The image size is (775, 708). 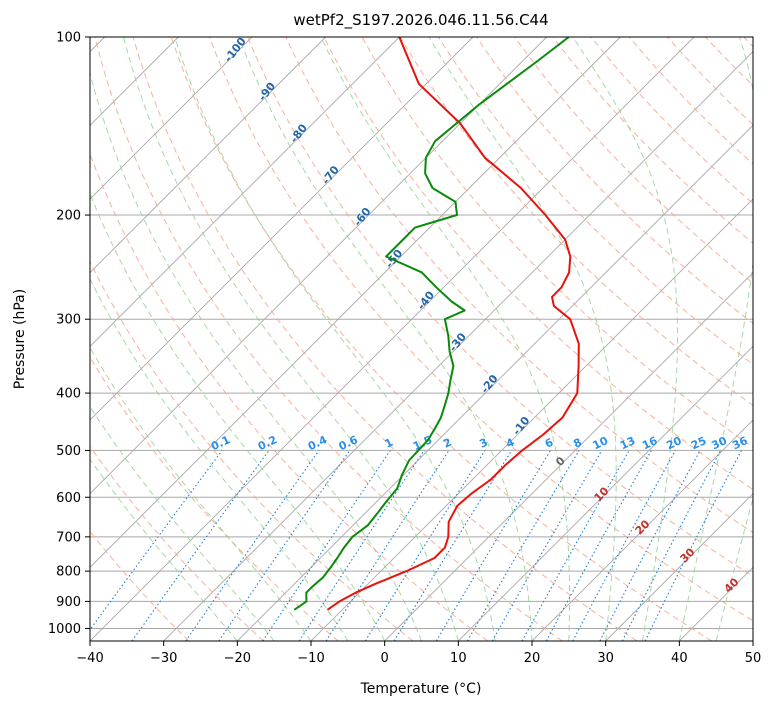 I want to click on chart-title: wetPf2_S197.2026.046.11.56.C44, so click(x=420, y=20).